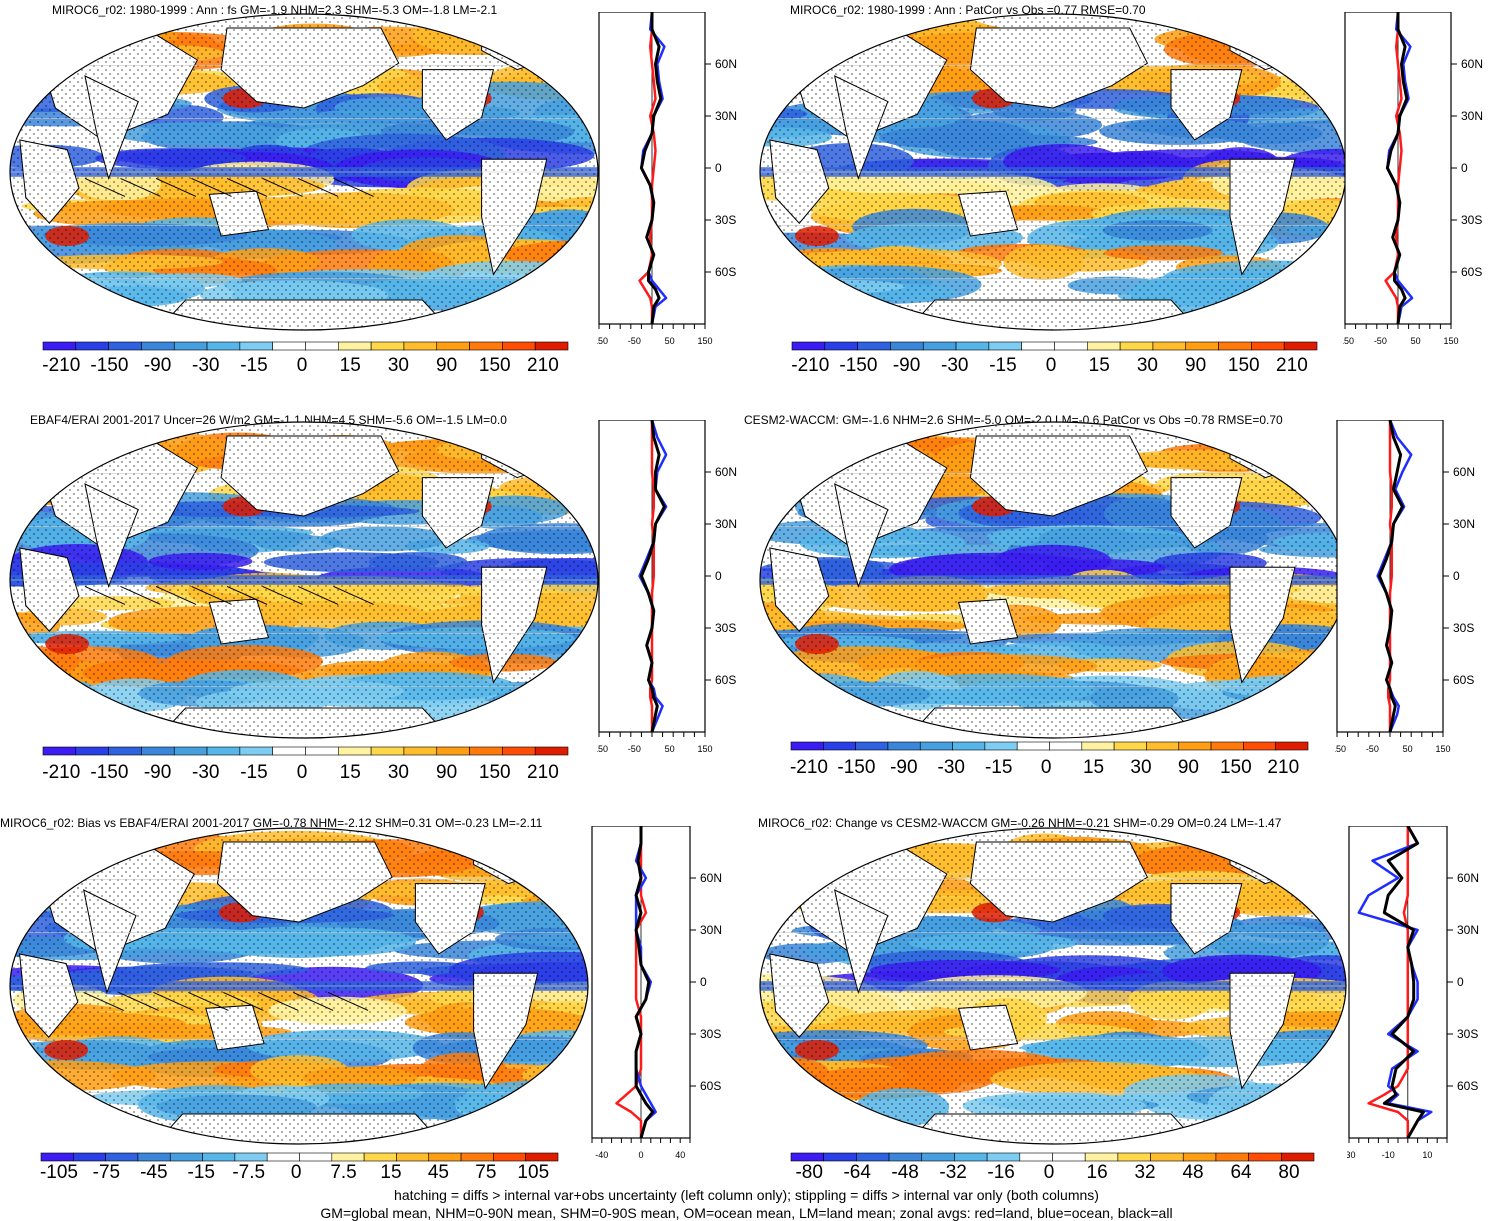  I want to click on colorbar-tick-label: 75, so click(486, 1172).